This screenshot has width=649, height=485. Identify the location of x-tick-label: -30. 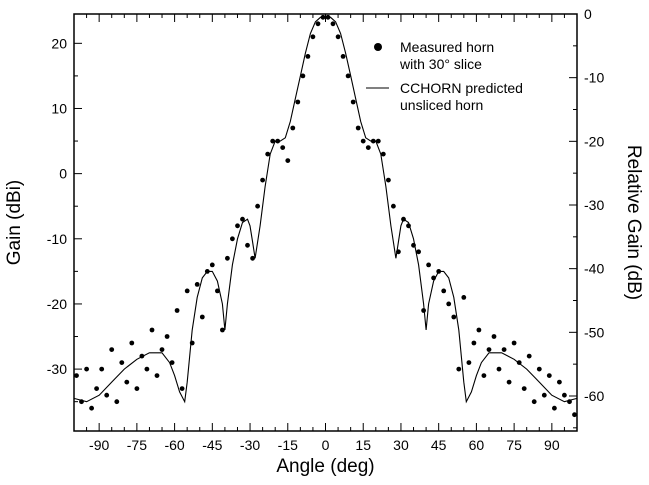
(250, 445).